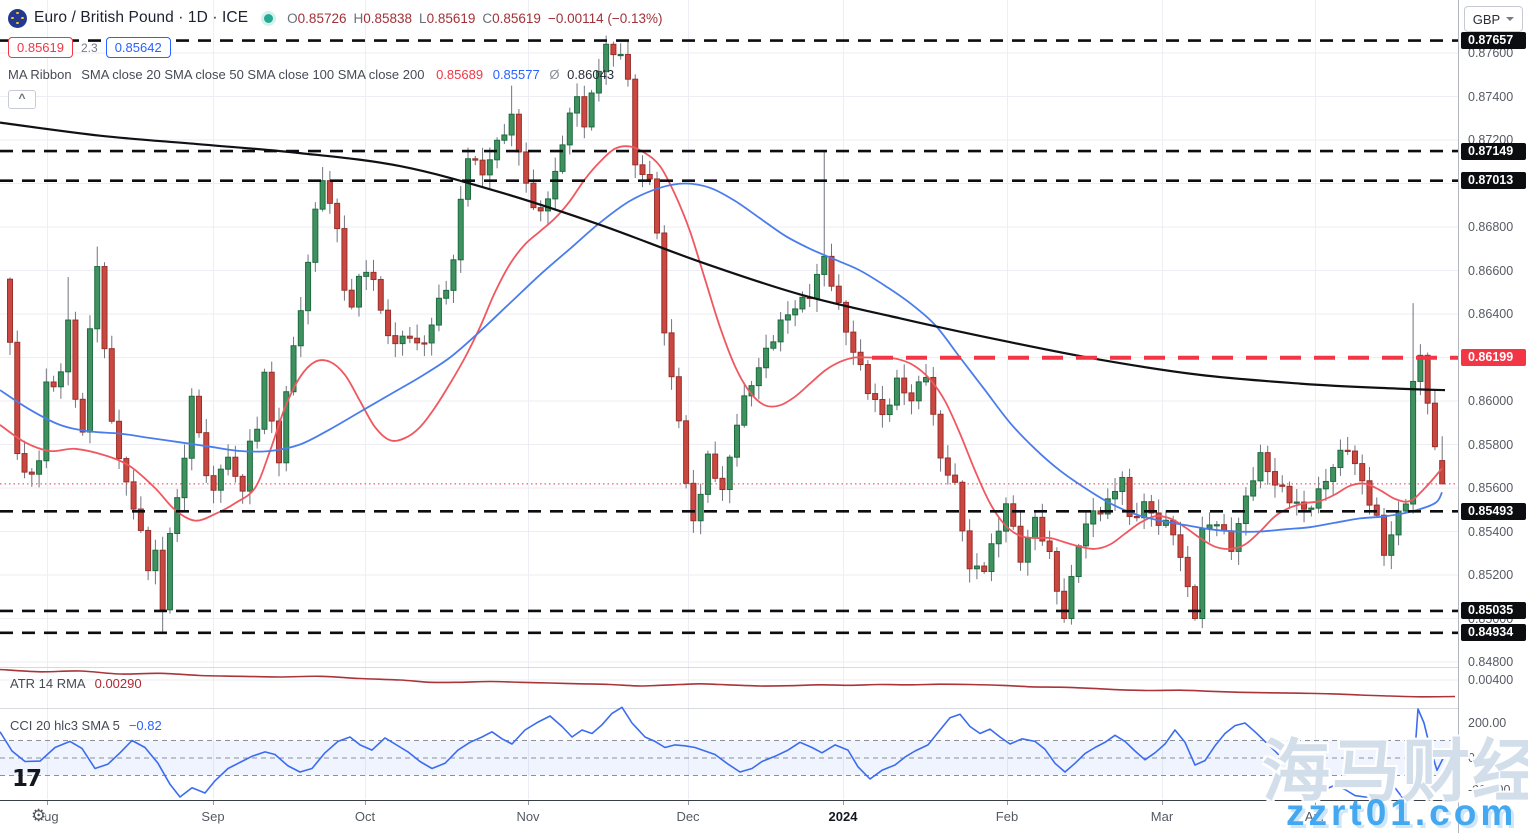  Describe the element at coordinates (1007, 816) in the screenshot. I see `time-axis-label: Feb` at that location.